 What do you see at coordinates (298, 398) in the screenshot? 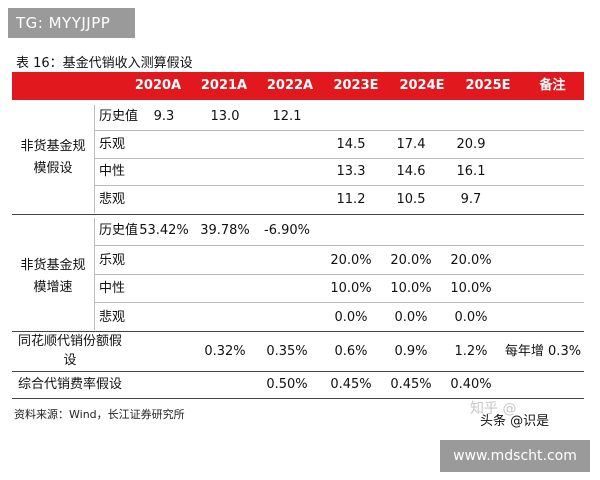
I see `table-bottom-border` at bounding box center [298, 398].